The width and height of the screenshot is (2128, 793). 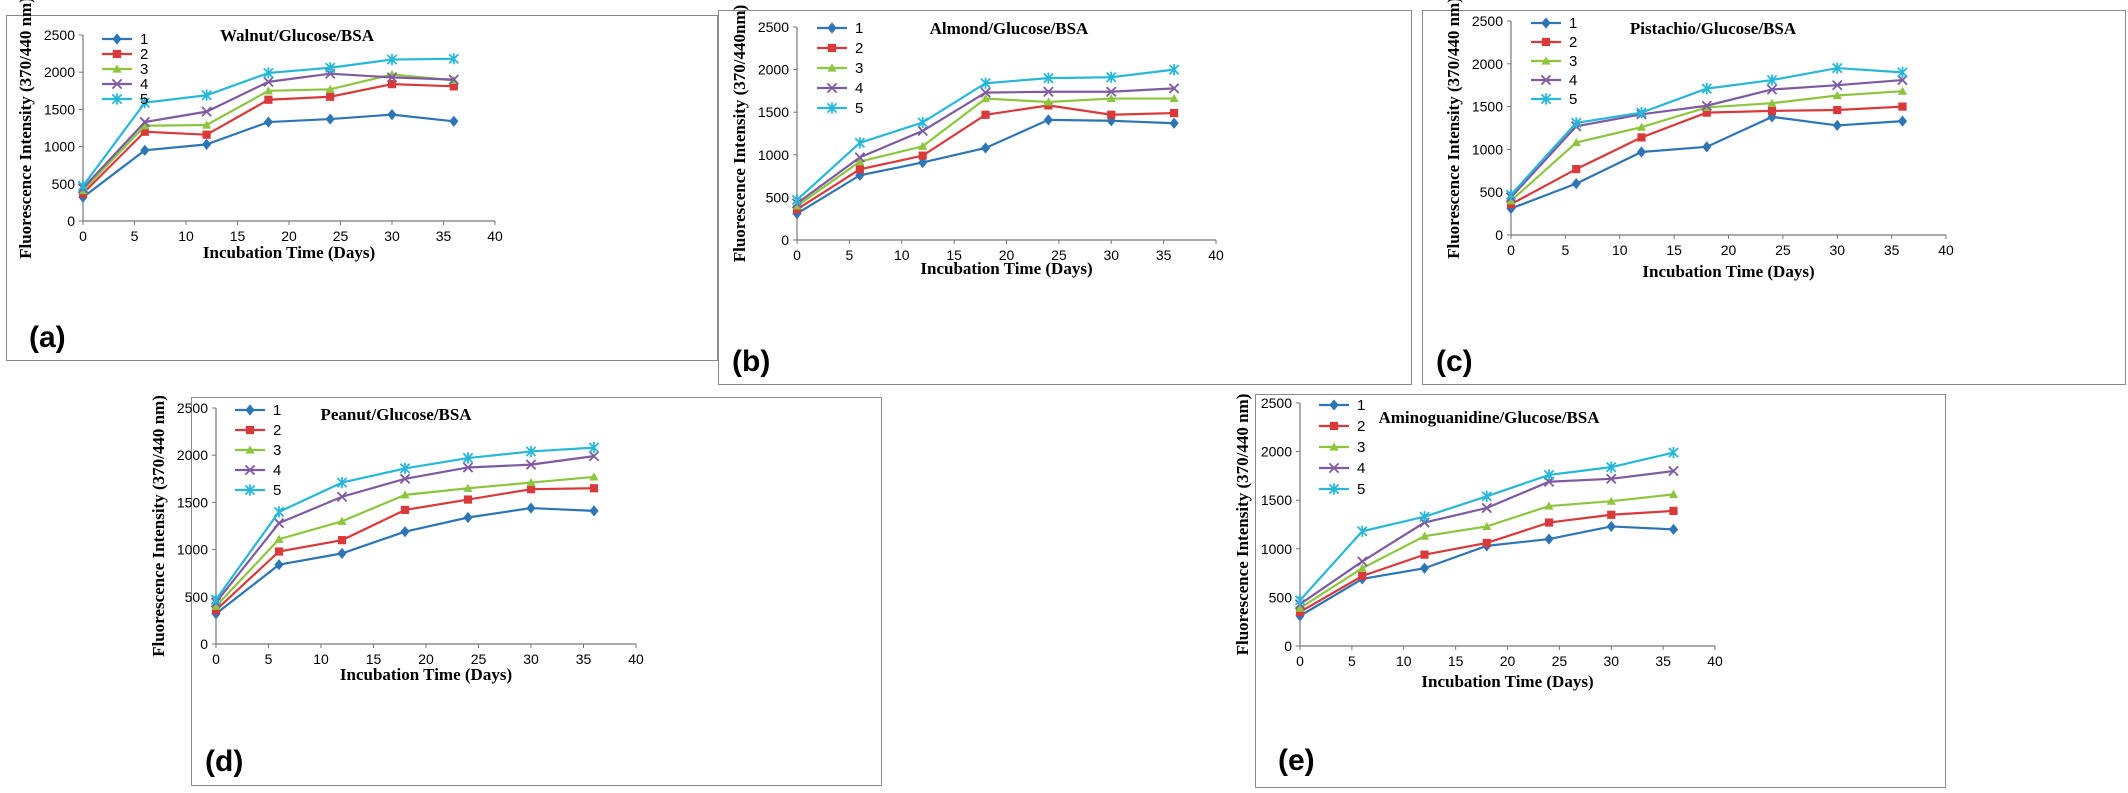 What do you see at coordinates (1946, 250) in the screenshot?
I see `x-tick-label: 40` at bounding box center [1946, 250].